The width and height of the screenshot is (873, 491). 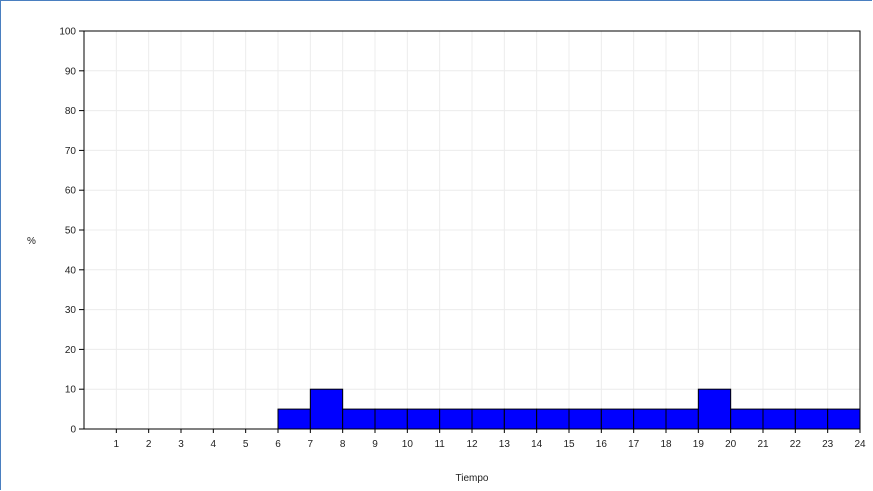 I want to click on x-tick-label: 12, so click(x=472, y=444).